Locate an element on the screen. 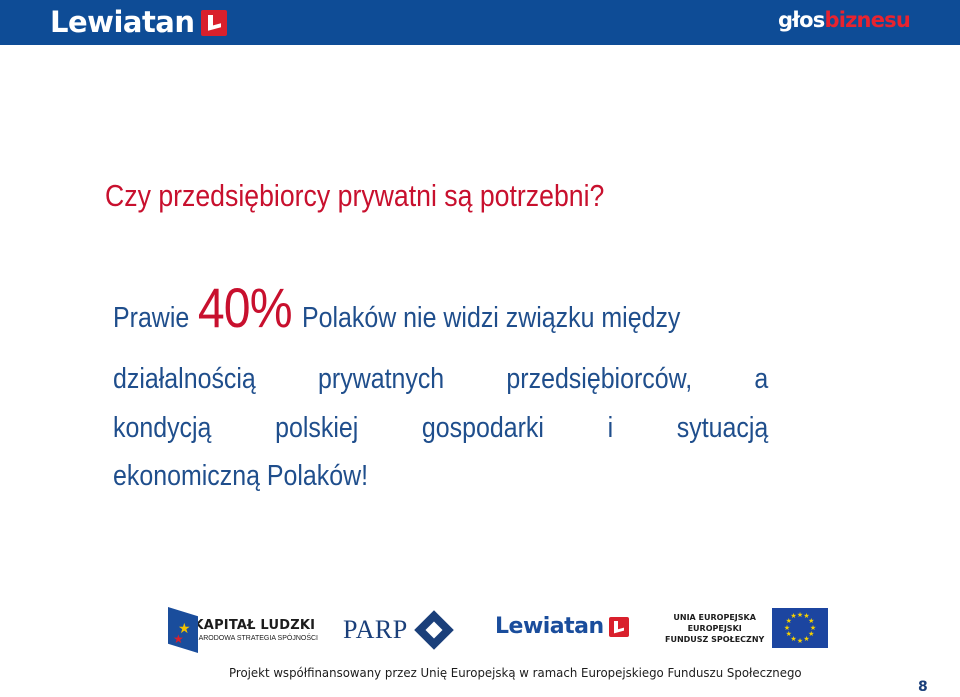  eu-line-3: FUNDUSZ SPOŁECZNY is located at coordinates (714, 639).